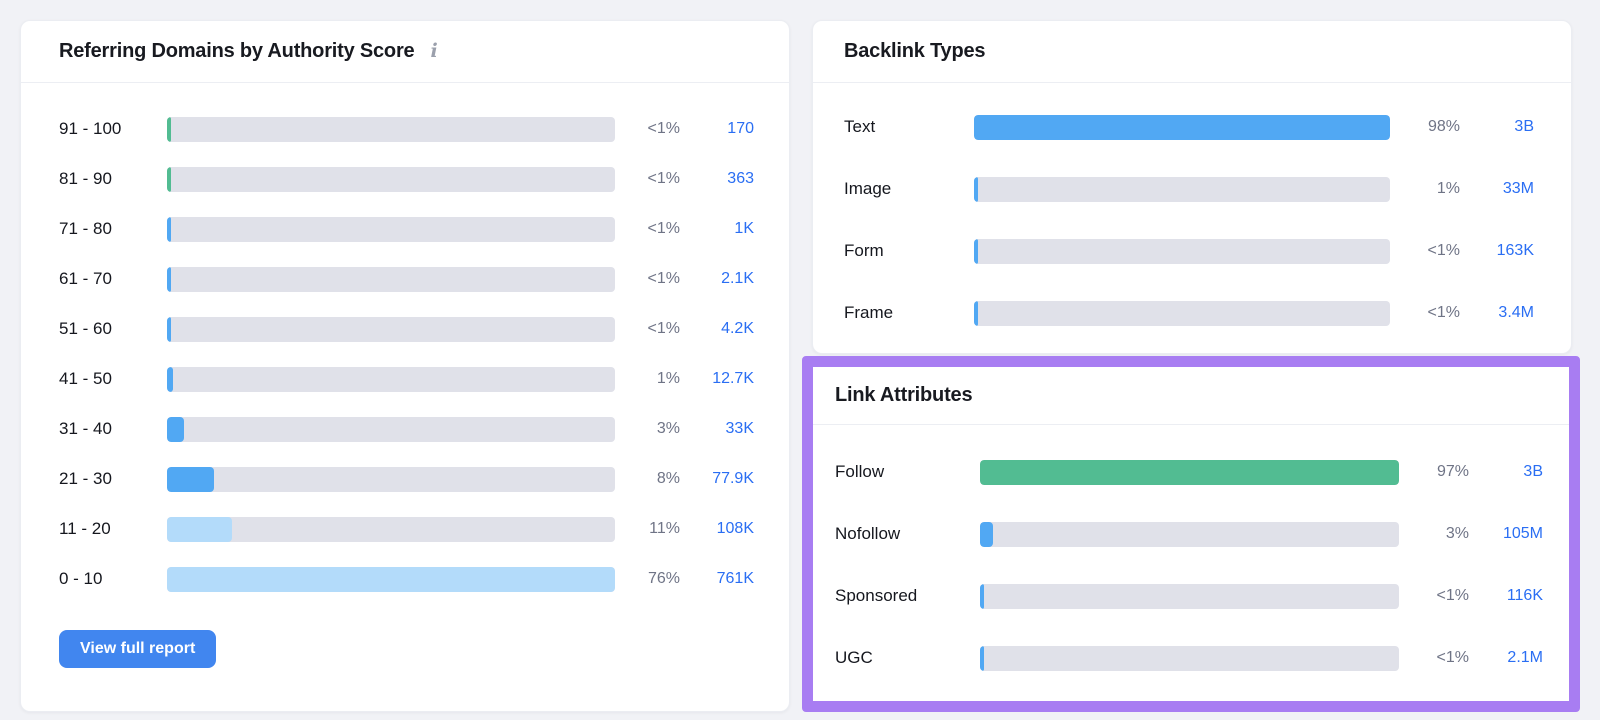  What do you see at coordinates (740, 178) in the screenshot?
I see `row-count-link: 363` at bounding box center [740, 178].